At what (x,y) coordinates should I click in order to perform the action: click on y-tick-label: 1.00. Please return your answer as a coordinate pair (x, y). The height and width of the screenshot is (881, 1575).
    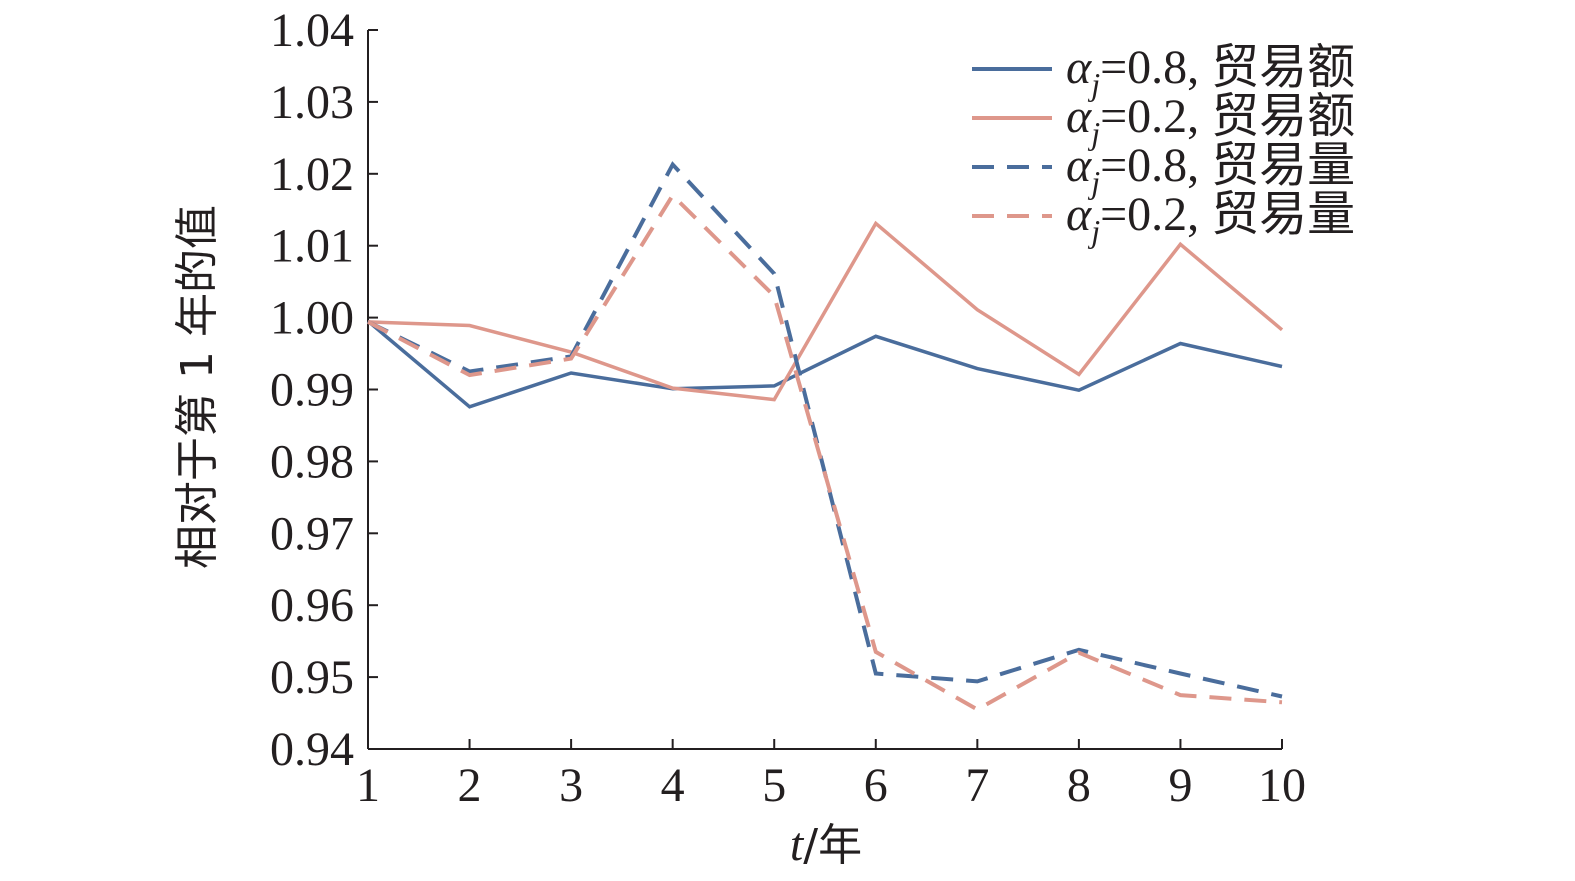
    Looking at the image, I should click on (312, 318).